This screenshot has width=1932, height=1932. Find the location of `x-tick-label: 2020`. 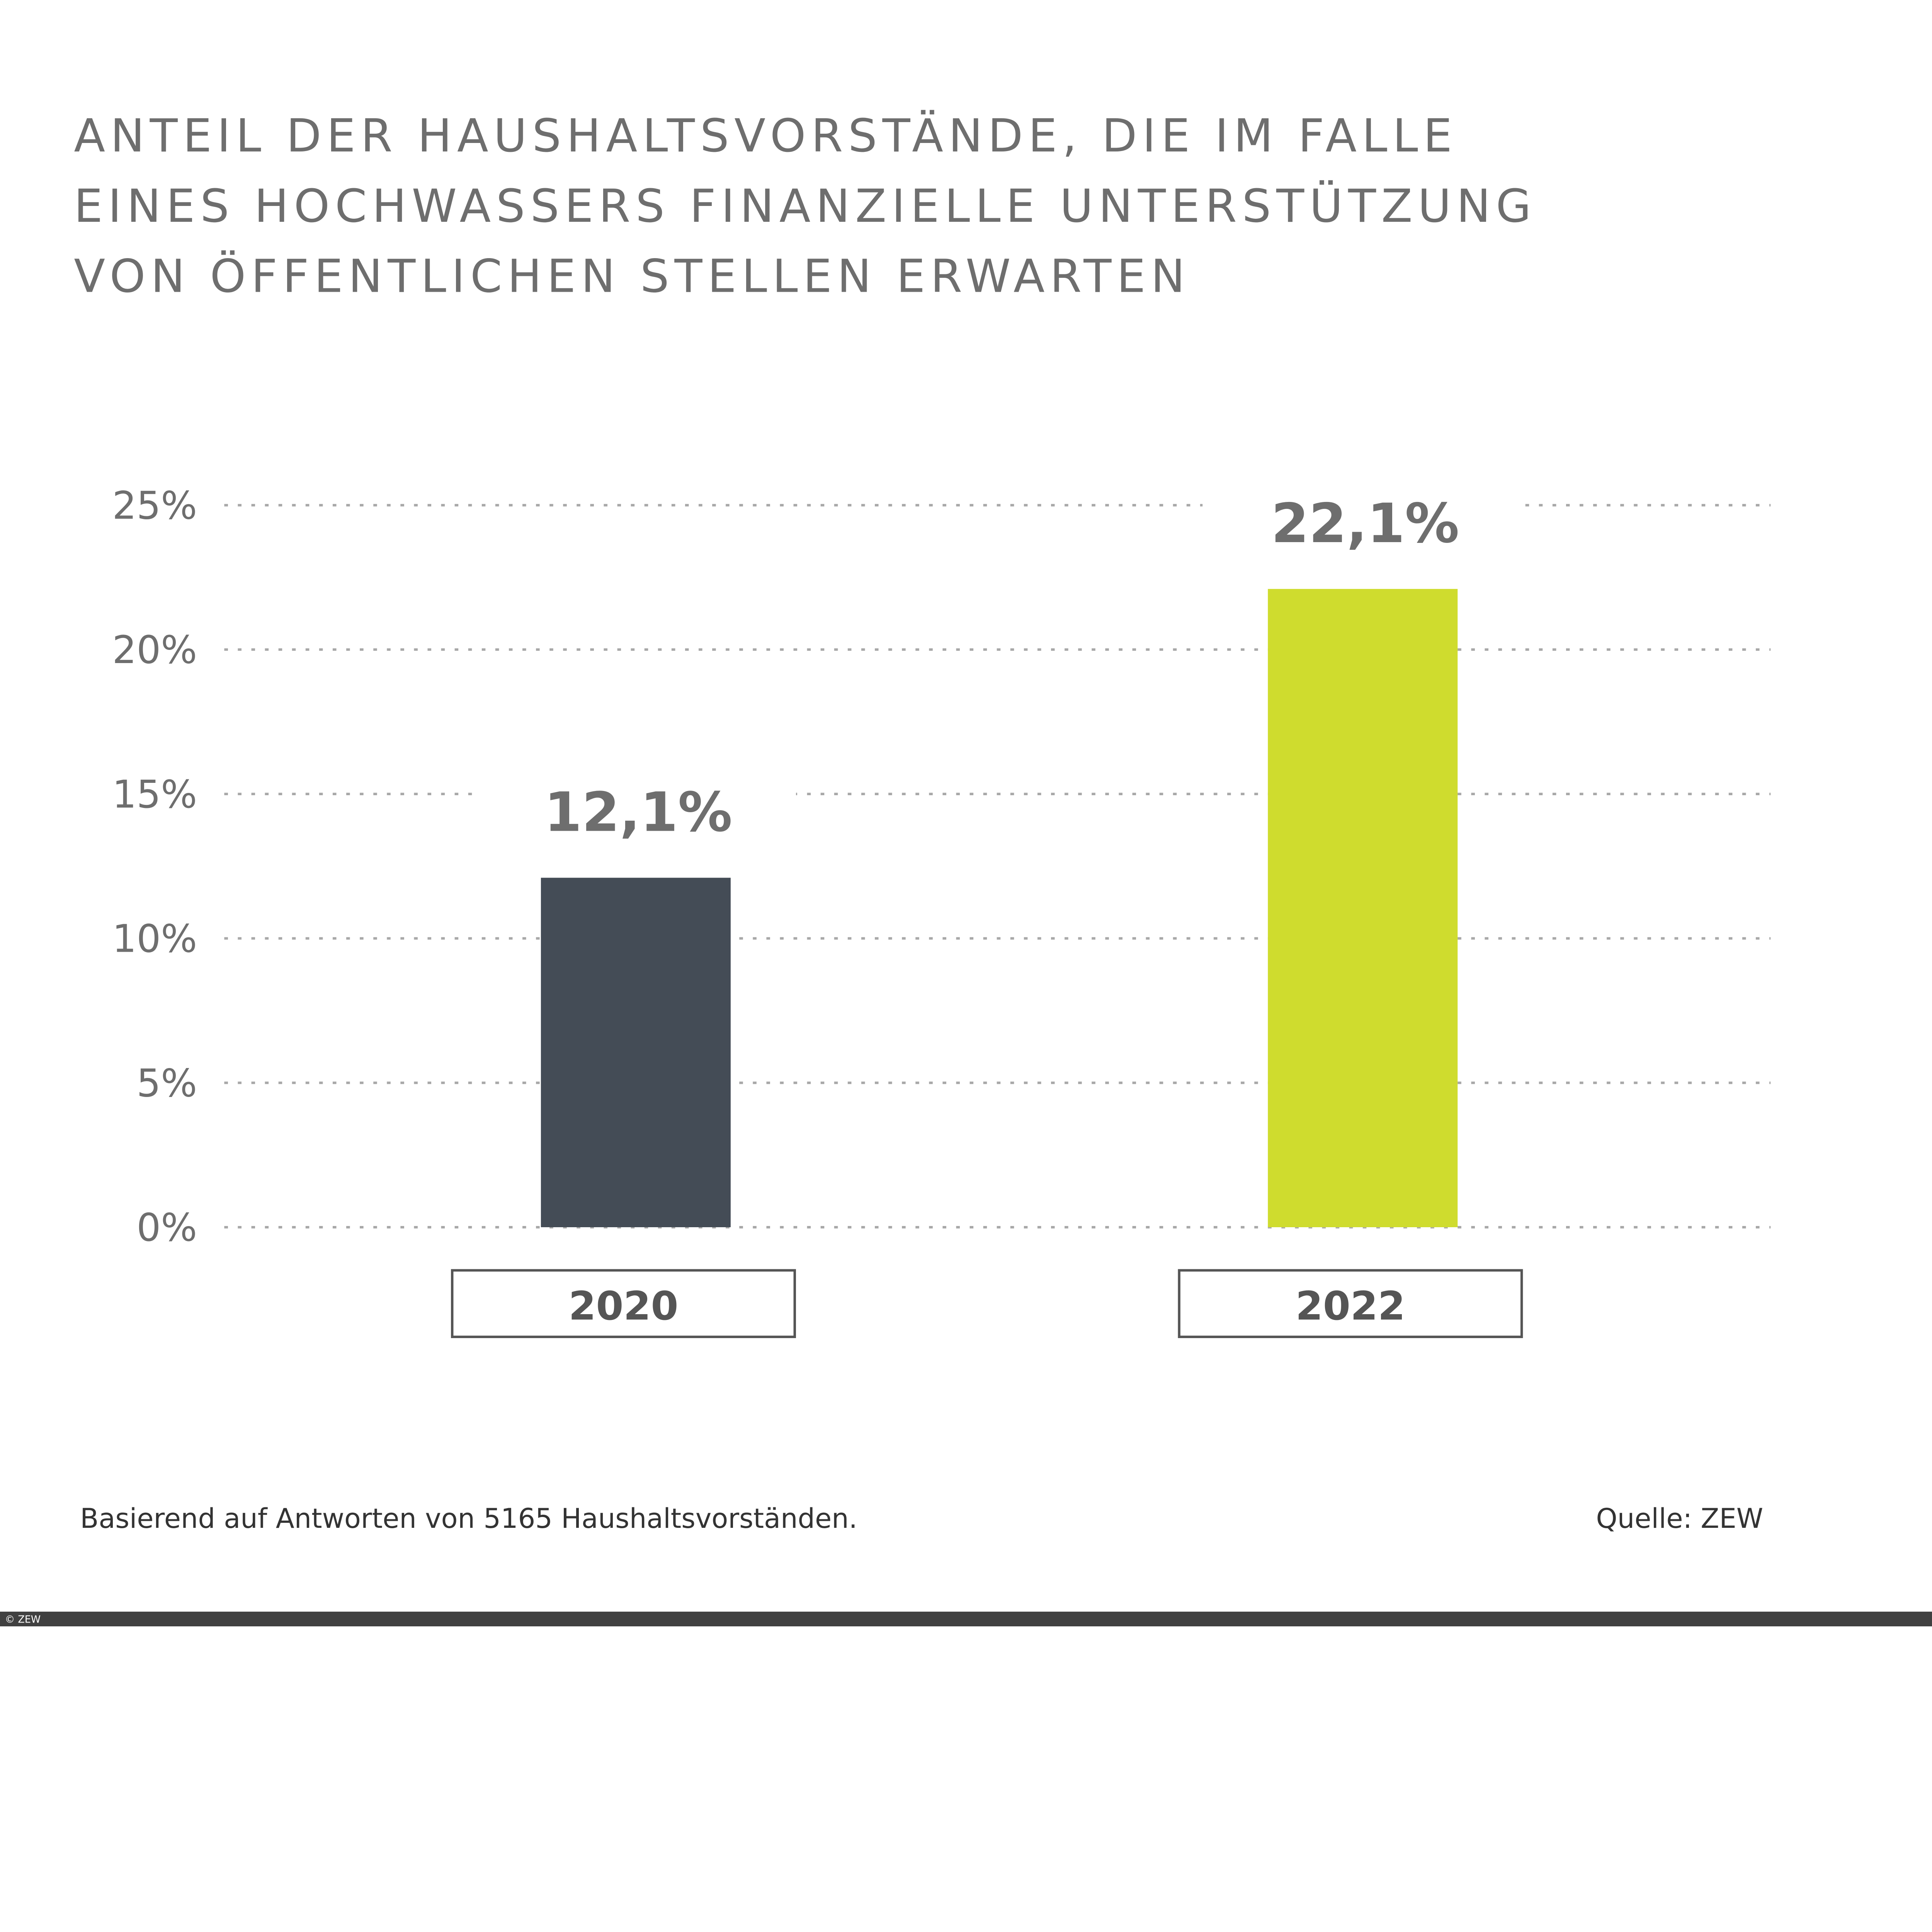

x-tick-label: 2020 is located at coordinates (624, 1306).